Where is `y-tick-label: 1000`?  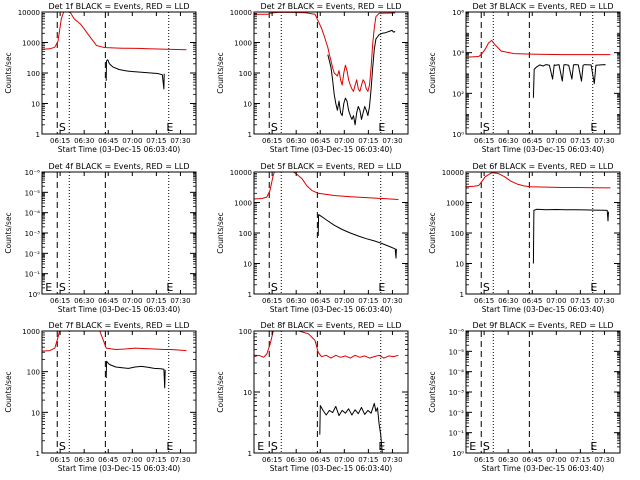 y-tick-label: 1000 is located at coordinates (31, 44).